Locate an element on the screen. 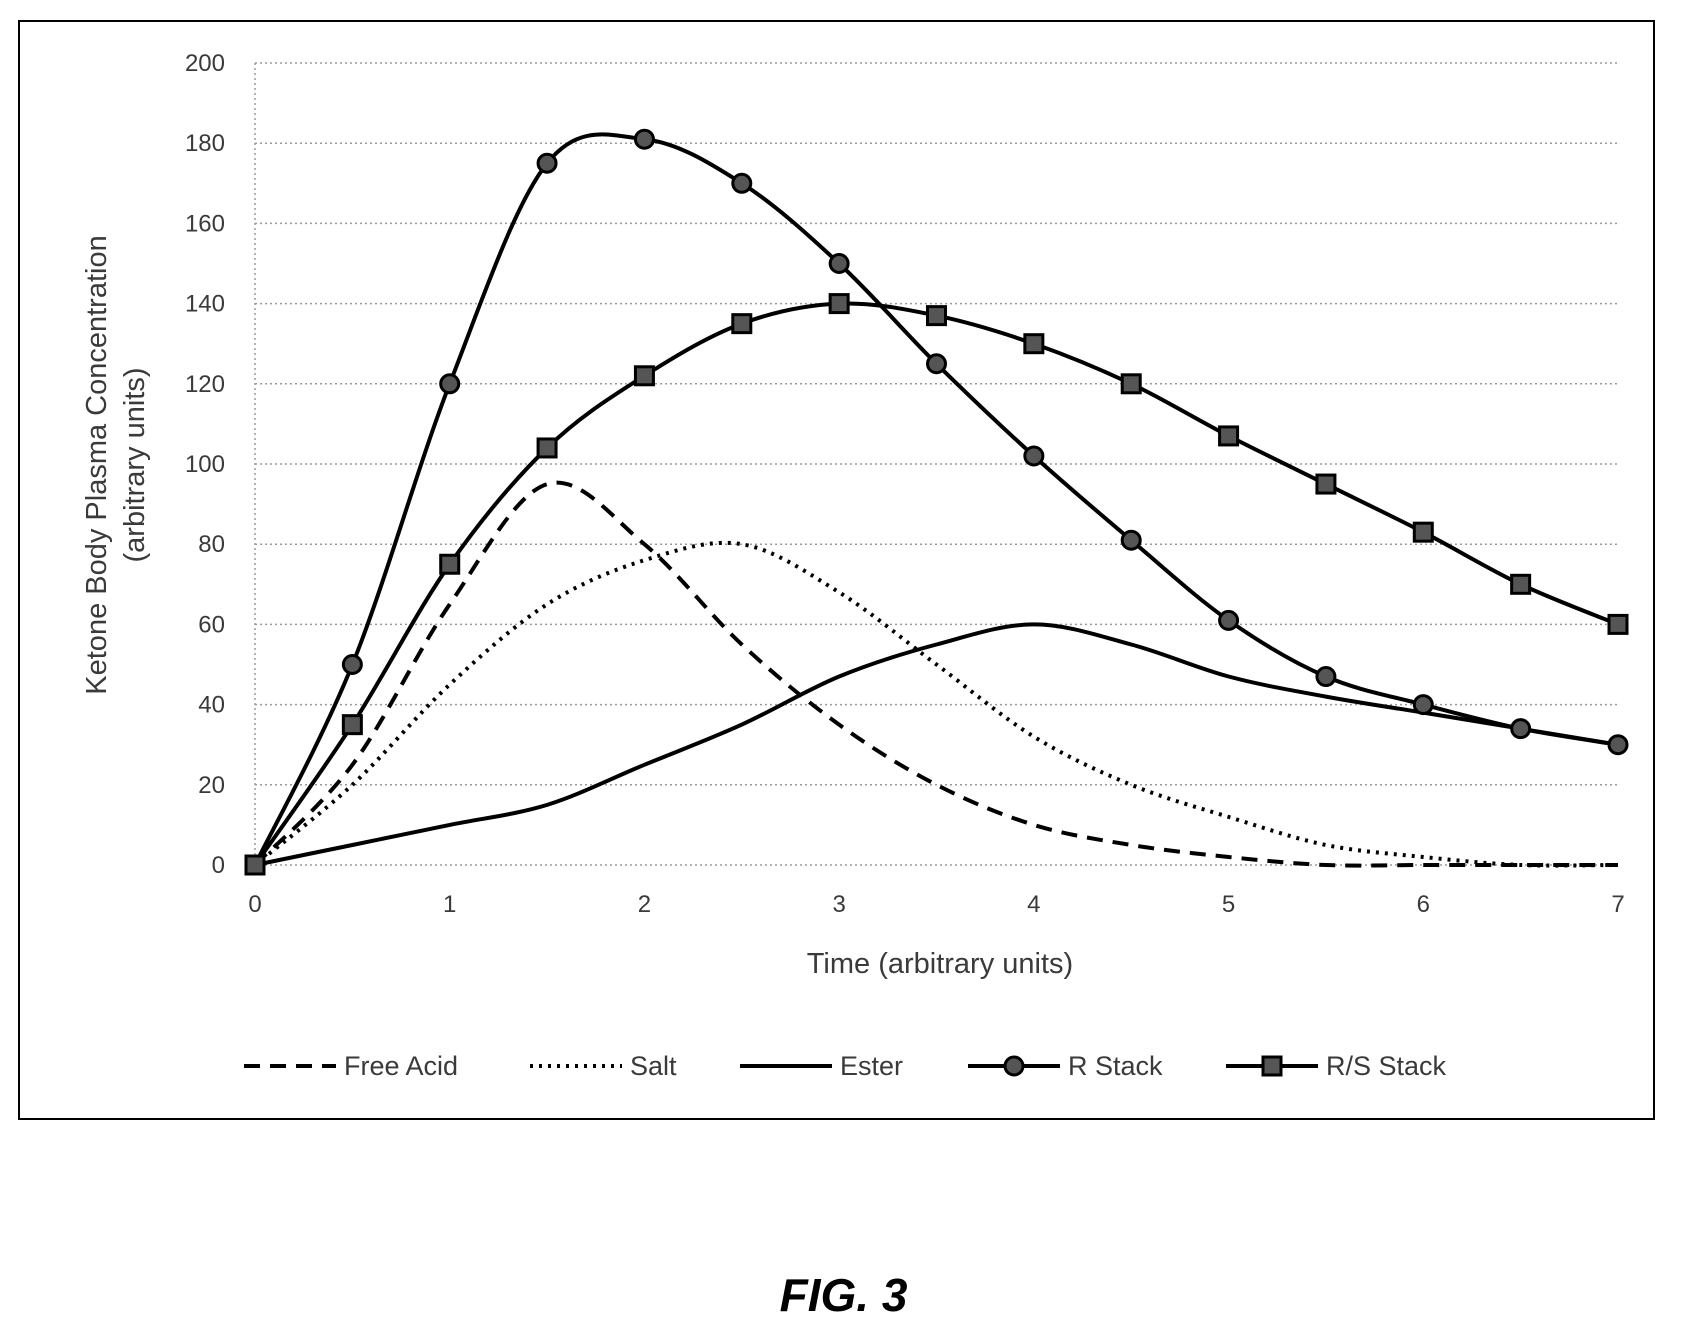  y-tick-label: 0 is located at coordinates (218, 865).